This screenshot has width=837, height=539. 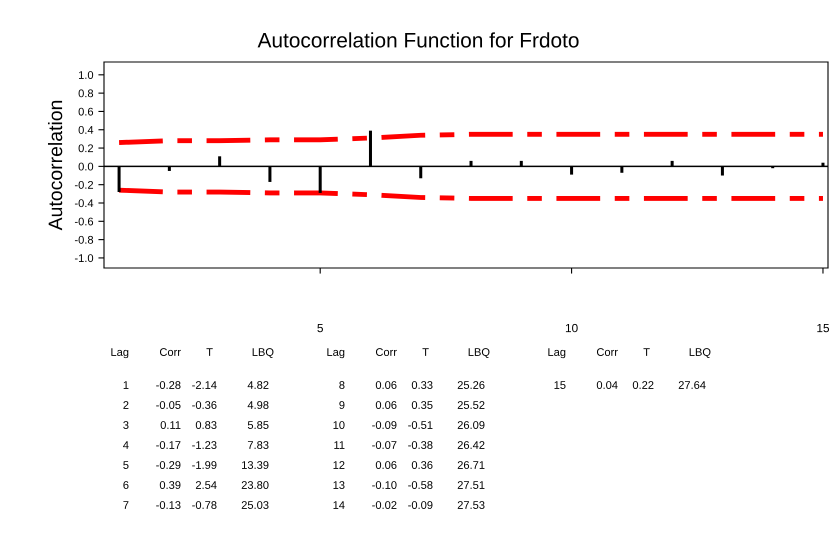 I want to click on y-tick-label: 0.6, so click(x=86, y=112).